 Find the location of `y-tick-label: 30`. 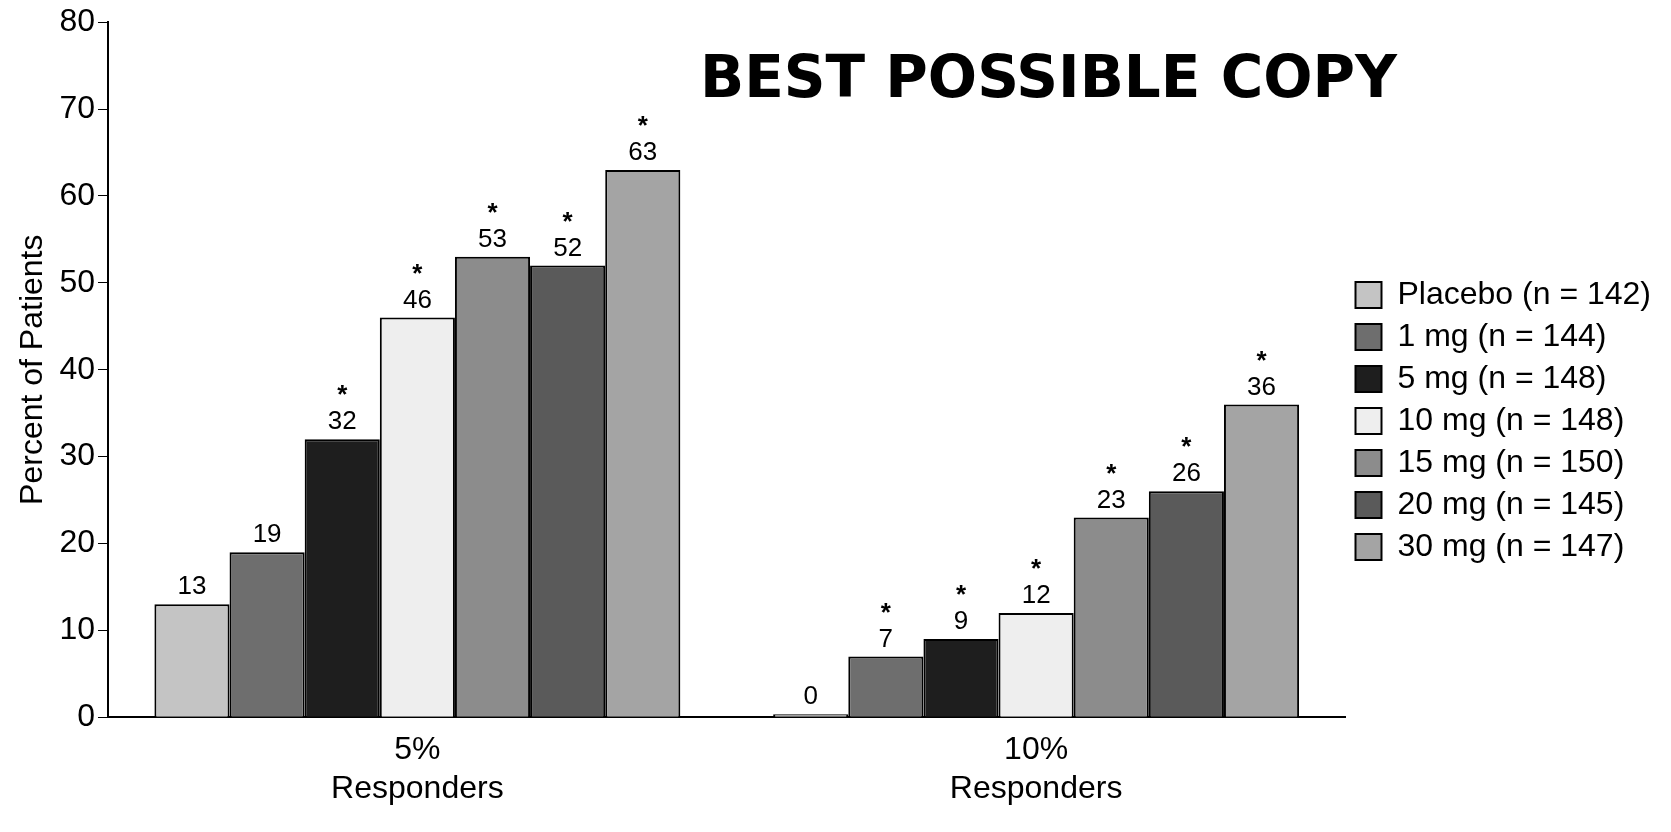

y-tick-label: 30 is located at coordinates (77, 454).